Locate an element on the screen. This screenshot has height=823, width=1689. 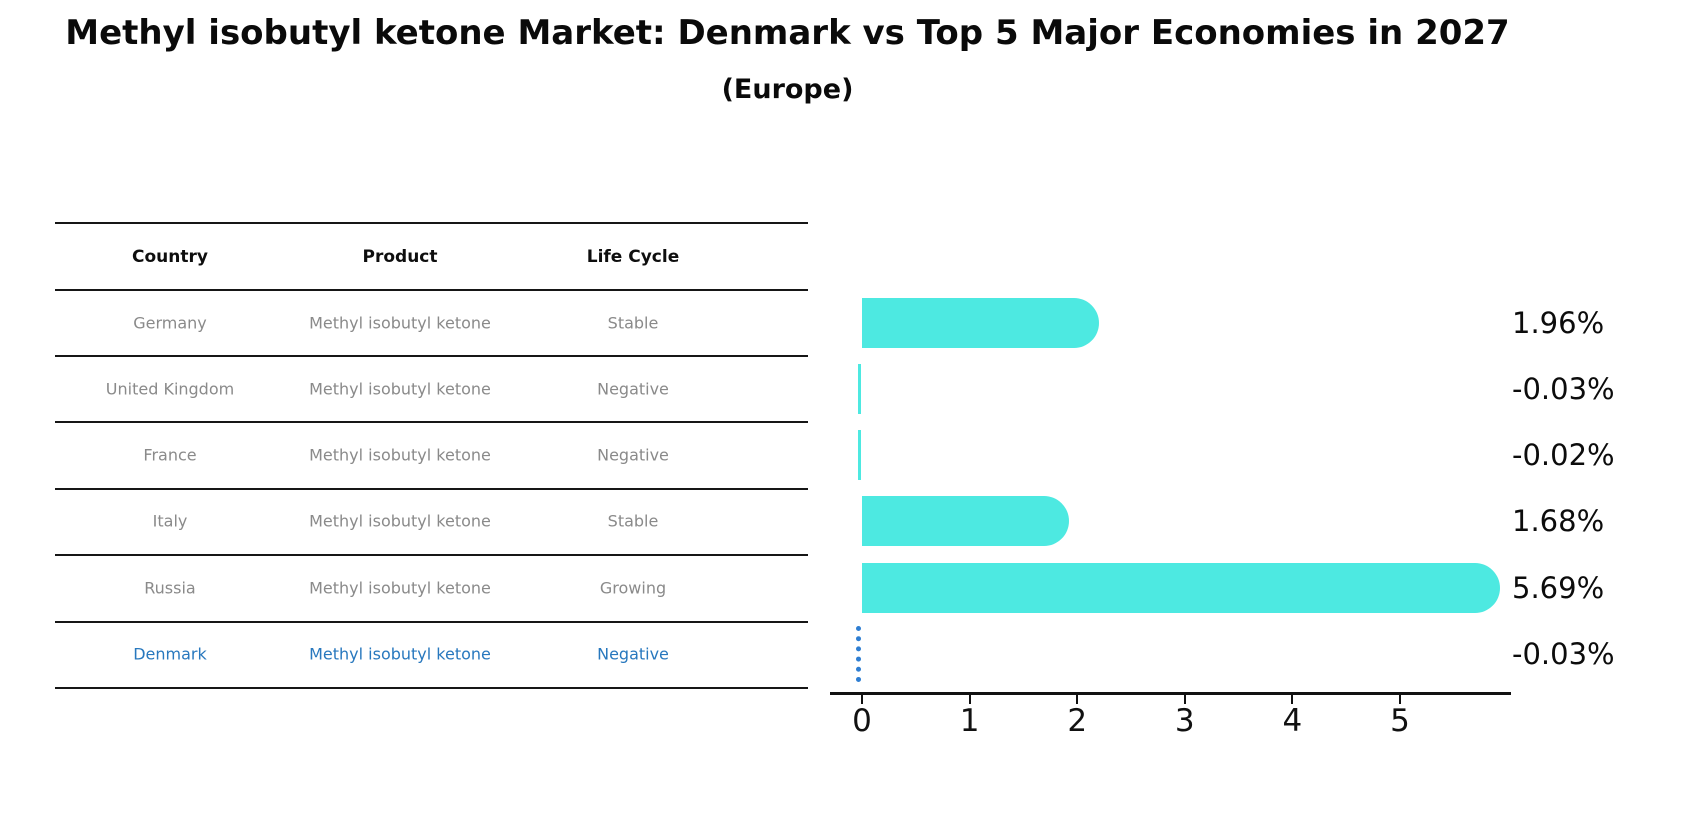
x-axis-tick-label: 0 is located at coordinates (862, 721).